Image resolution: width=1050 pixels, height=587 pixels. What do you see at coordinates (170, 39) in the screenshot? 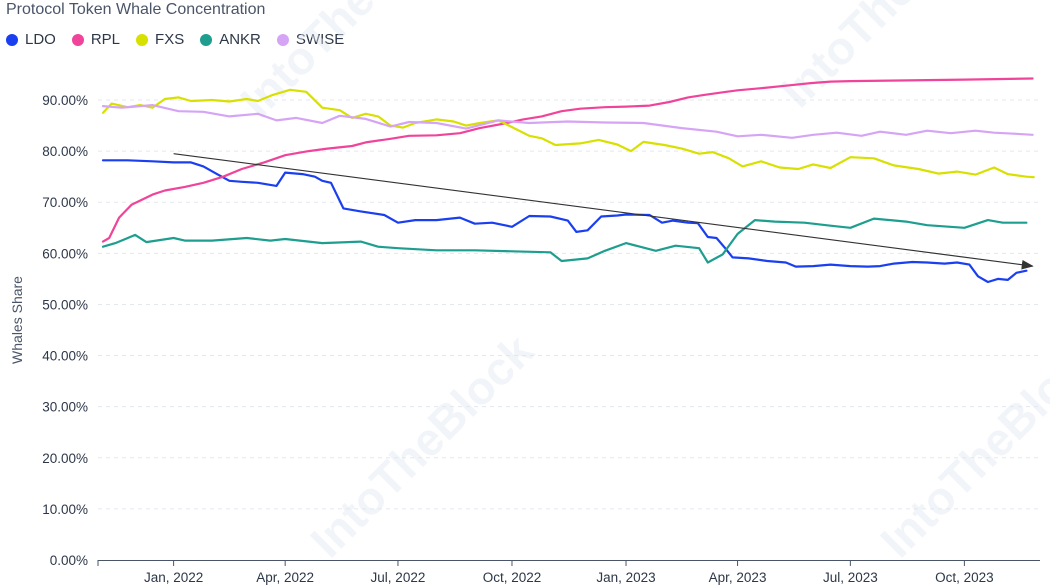
I see `legend-label-fxs: FXS` at bounding box center [170, 39].